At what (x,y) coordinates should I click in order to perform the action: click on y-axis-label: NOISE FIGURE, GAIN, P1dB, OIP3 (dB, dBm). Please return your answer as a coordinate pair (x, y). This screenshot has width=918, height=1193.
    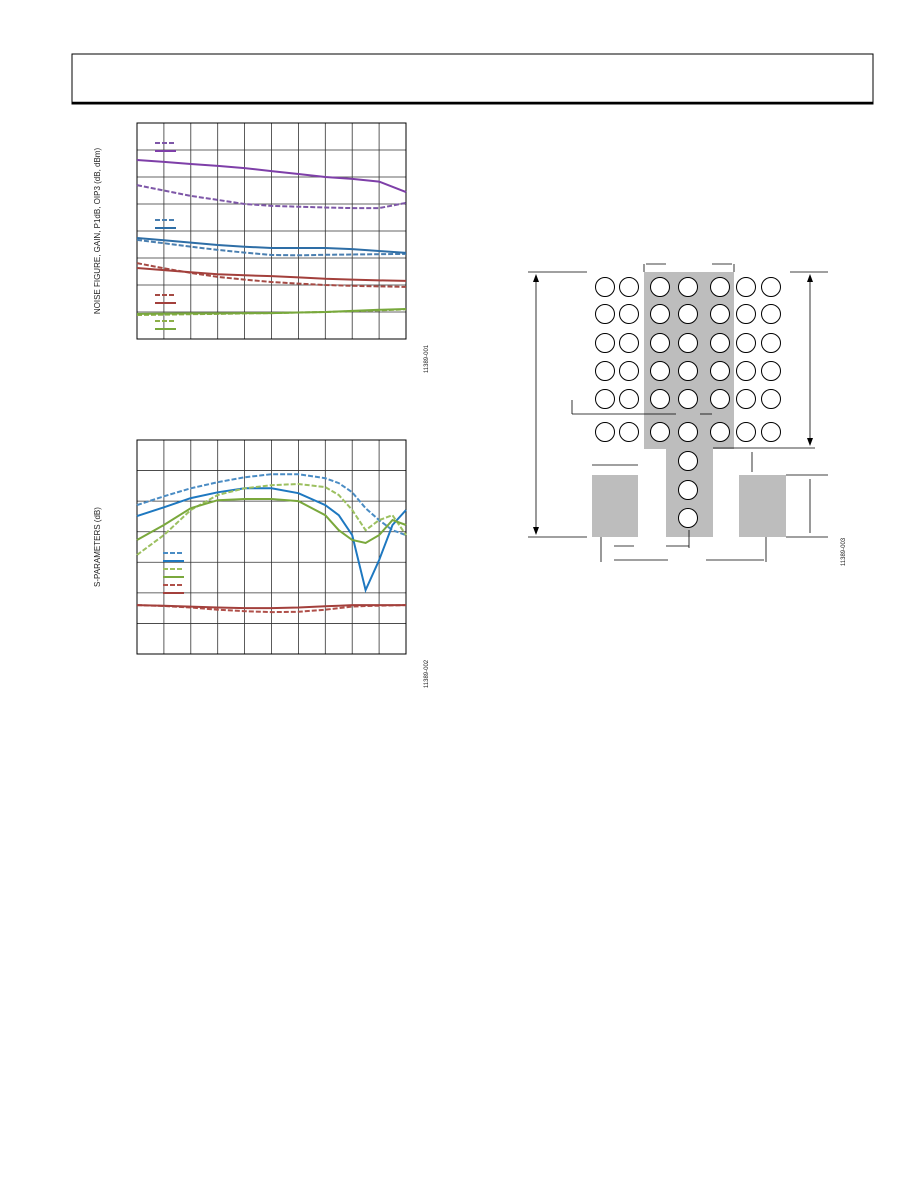
    Looking at the image, I should click on (97, 231).